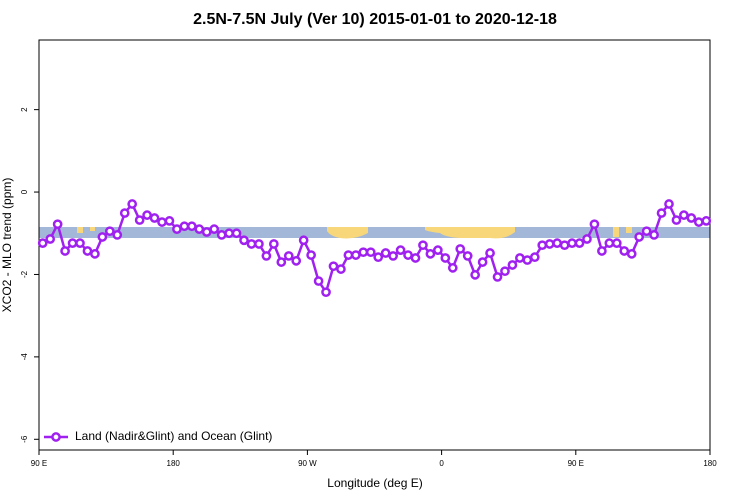  I want to click on y-axis-label: XCO2 - MLO trend (ppm), so click(7, 245).